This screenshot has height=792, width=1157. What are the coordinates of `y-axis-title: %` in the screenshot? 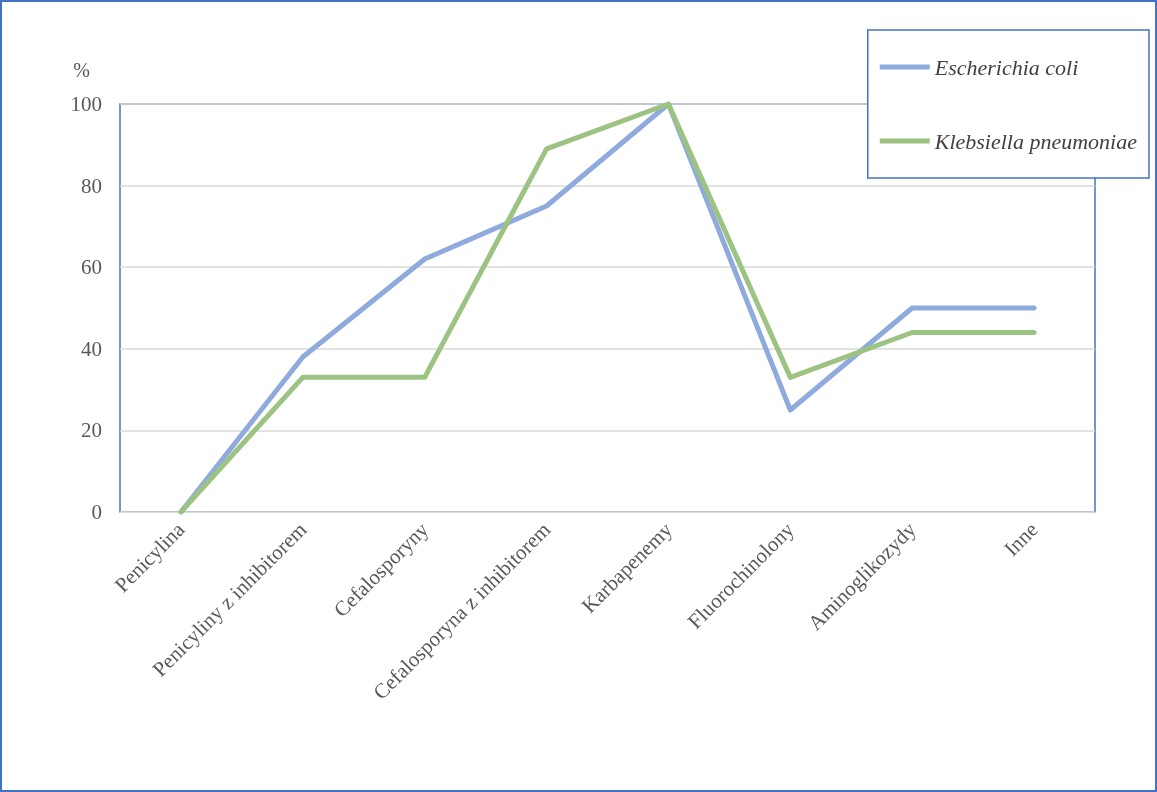 It's located at (81, 70).